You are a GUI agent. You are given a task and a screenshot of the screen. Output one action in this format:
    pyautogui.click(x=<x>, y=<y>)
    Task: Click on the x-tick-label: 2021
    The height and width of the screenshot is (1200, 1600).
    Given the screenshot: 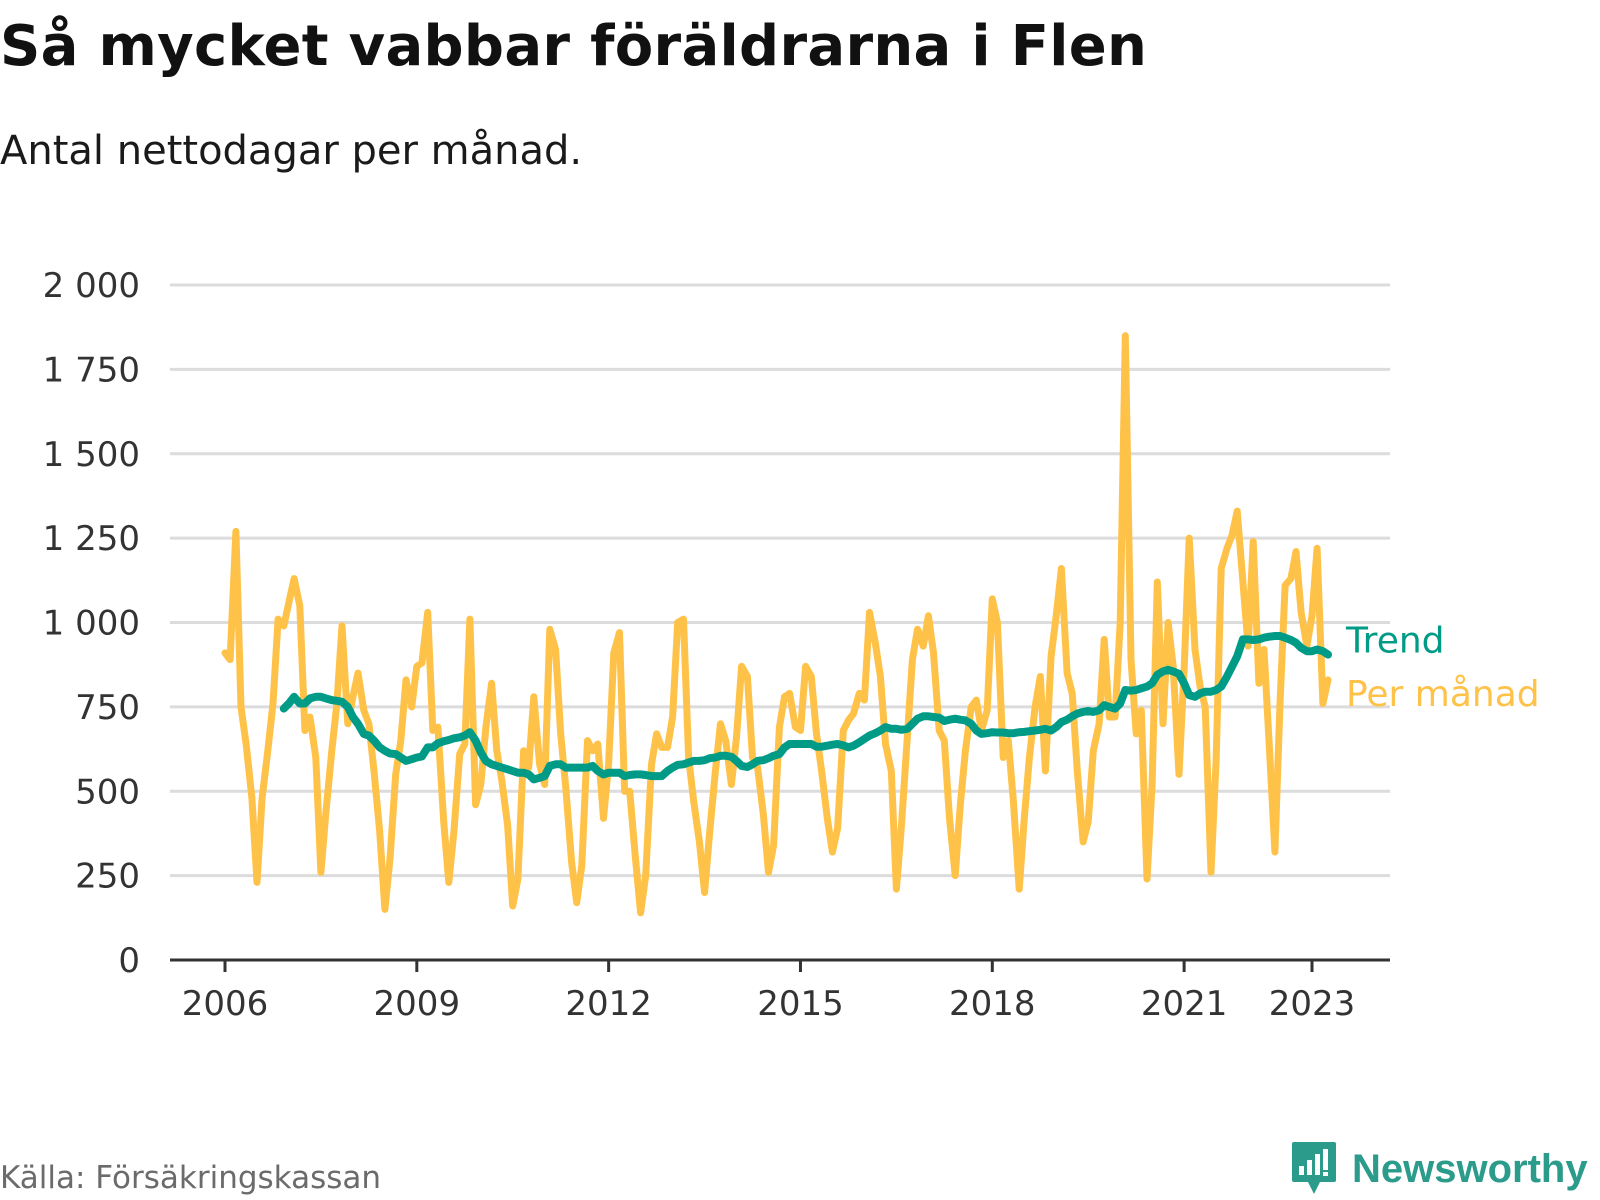 What is the action you would take?
    pyautogui.click(x=1184, y=1004)
    